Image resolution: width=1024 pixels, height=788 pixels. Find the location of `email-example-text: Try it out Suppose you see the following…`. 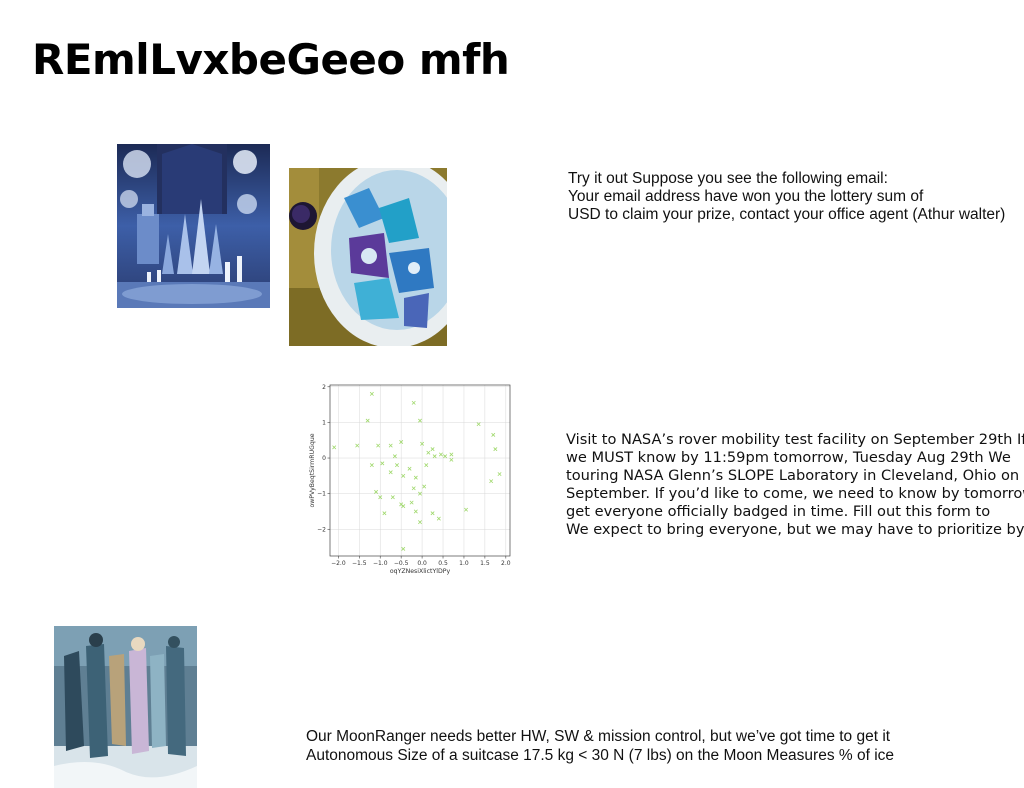

email-example-text: Try it out Suppose you see the following… is located at coordinates (786, 197).